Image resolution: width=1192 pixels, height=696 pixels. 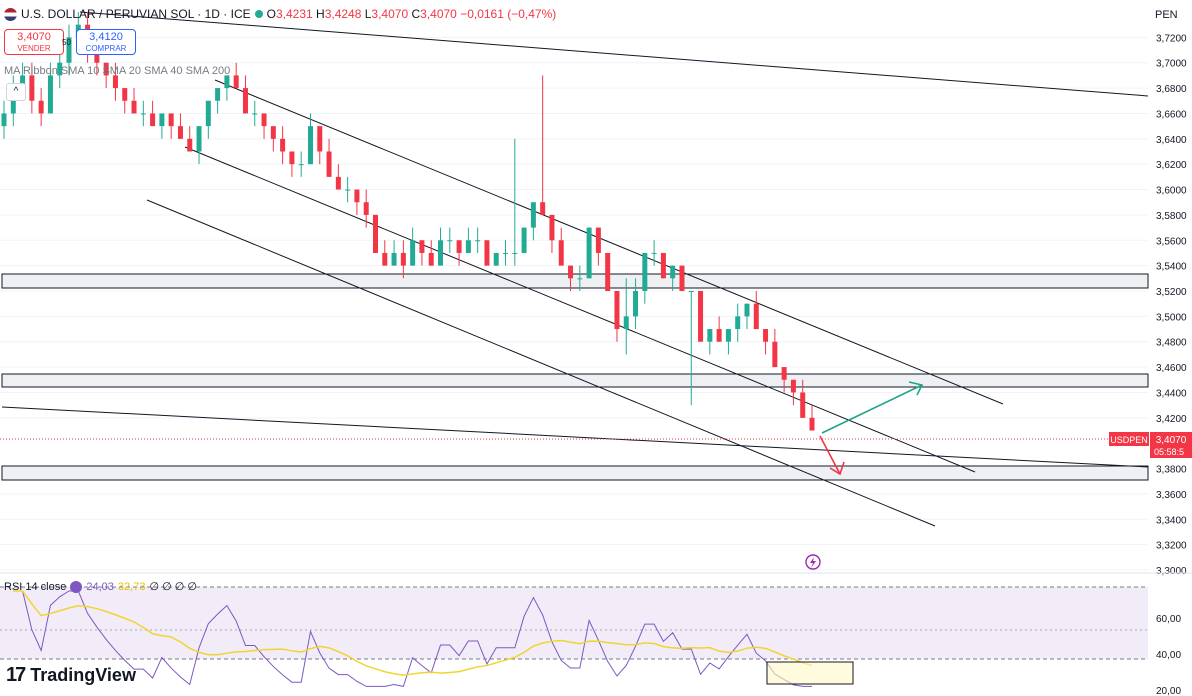 What do you see at coordinates (575, 473) in the screenshot?
I see `support-zone-lower` at bounding box center [575, 473].